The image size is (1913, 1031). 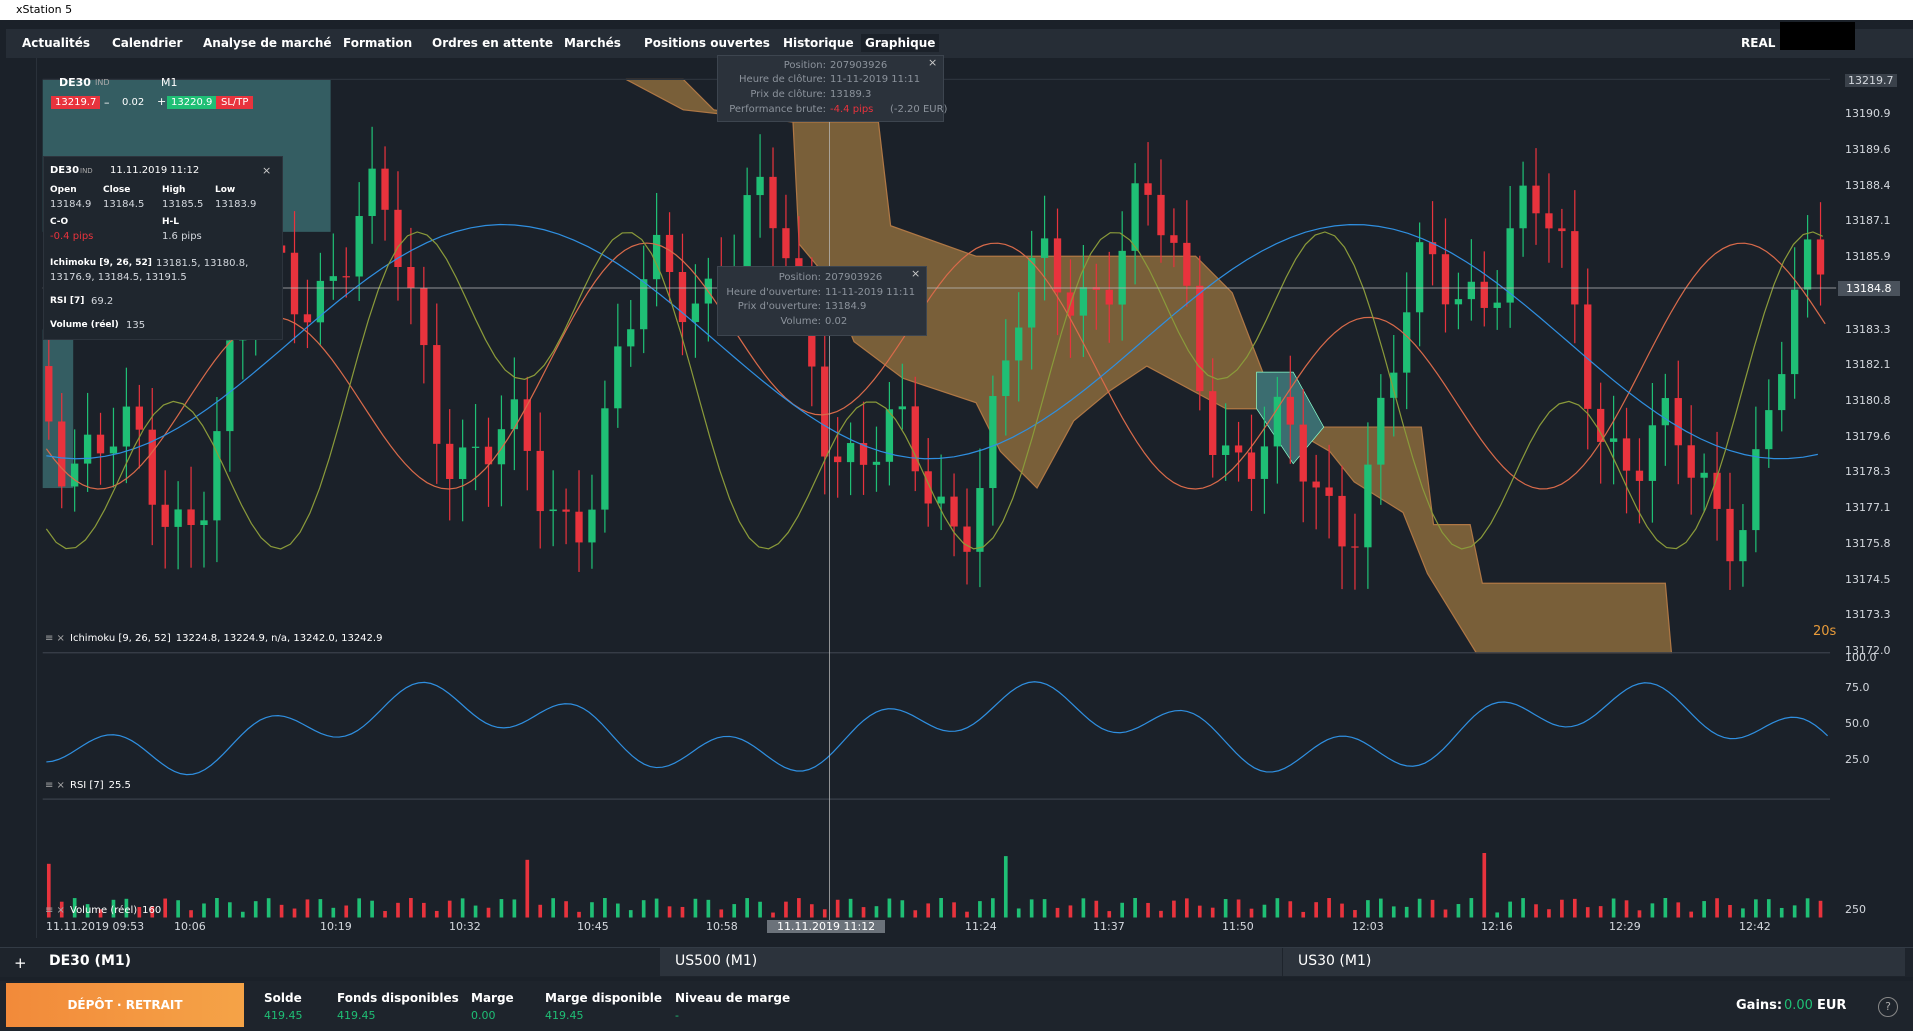 I want to click on time-label: 12:42, so click(x=1755, y=926).